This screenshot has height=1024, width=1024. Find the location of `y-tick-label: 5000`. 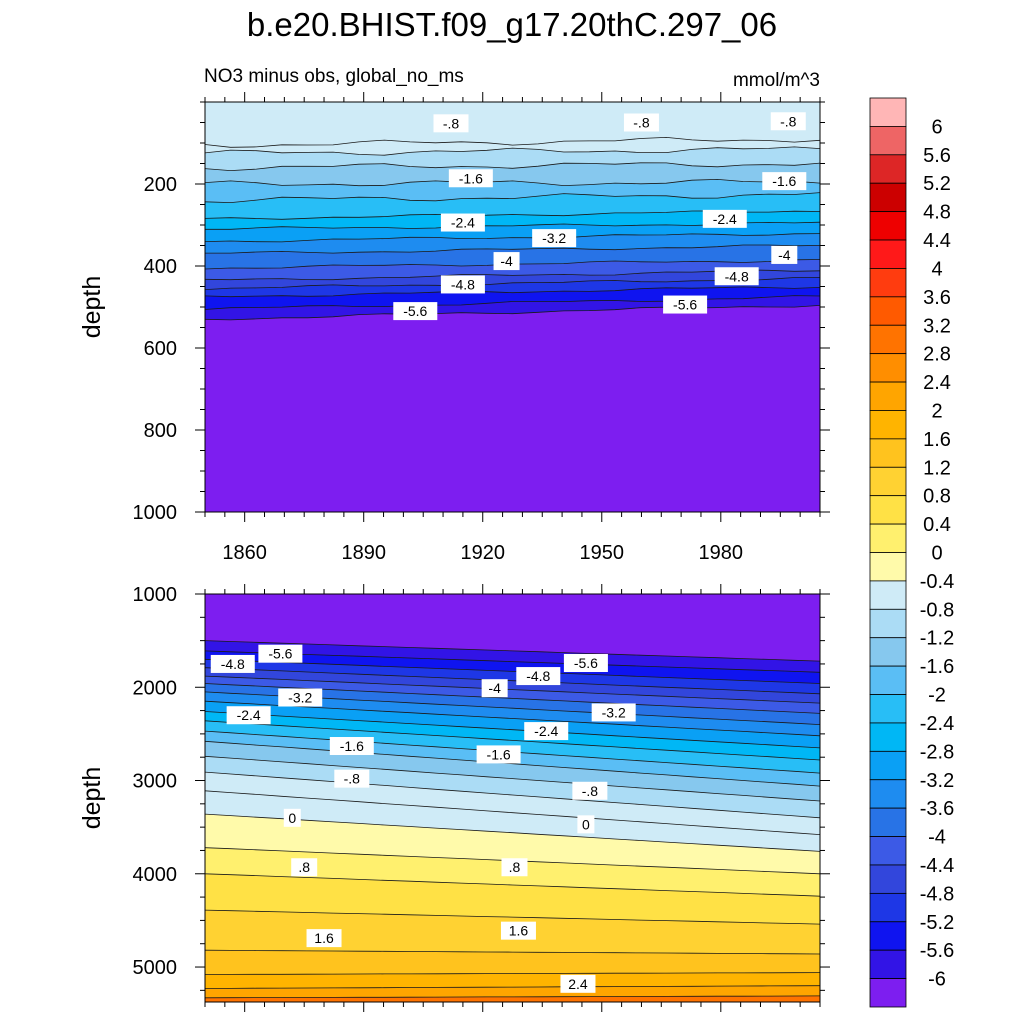

y-tick-label: 5000 is located at coordinates (155, 968).